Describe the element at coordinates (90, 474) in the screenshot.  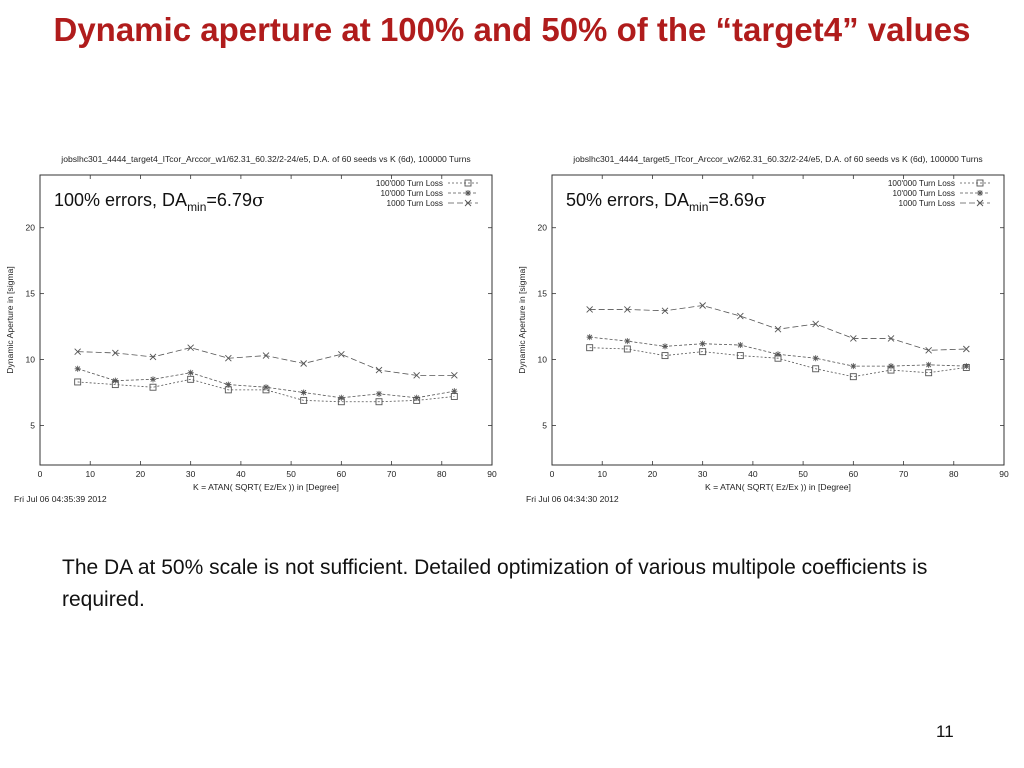
I see `chart-0-x-tick-label-1: 10` at that location.